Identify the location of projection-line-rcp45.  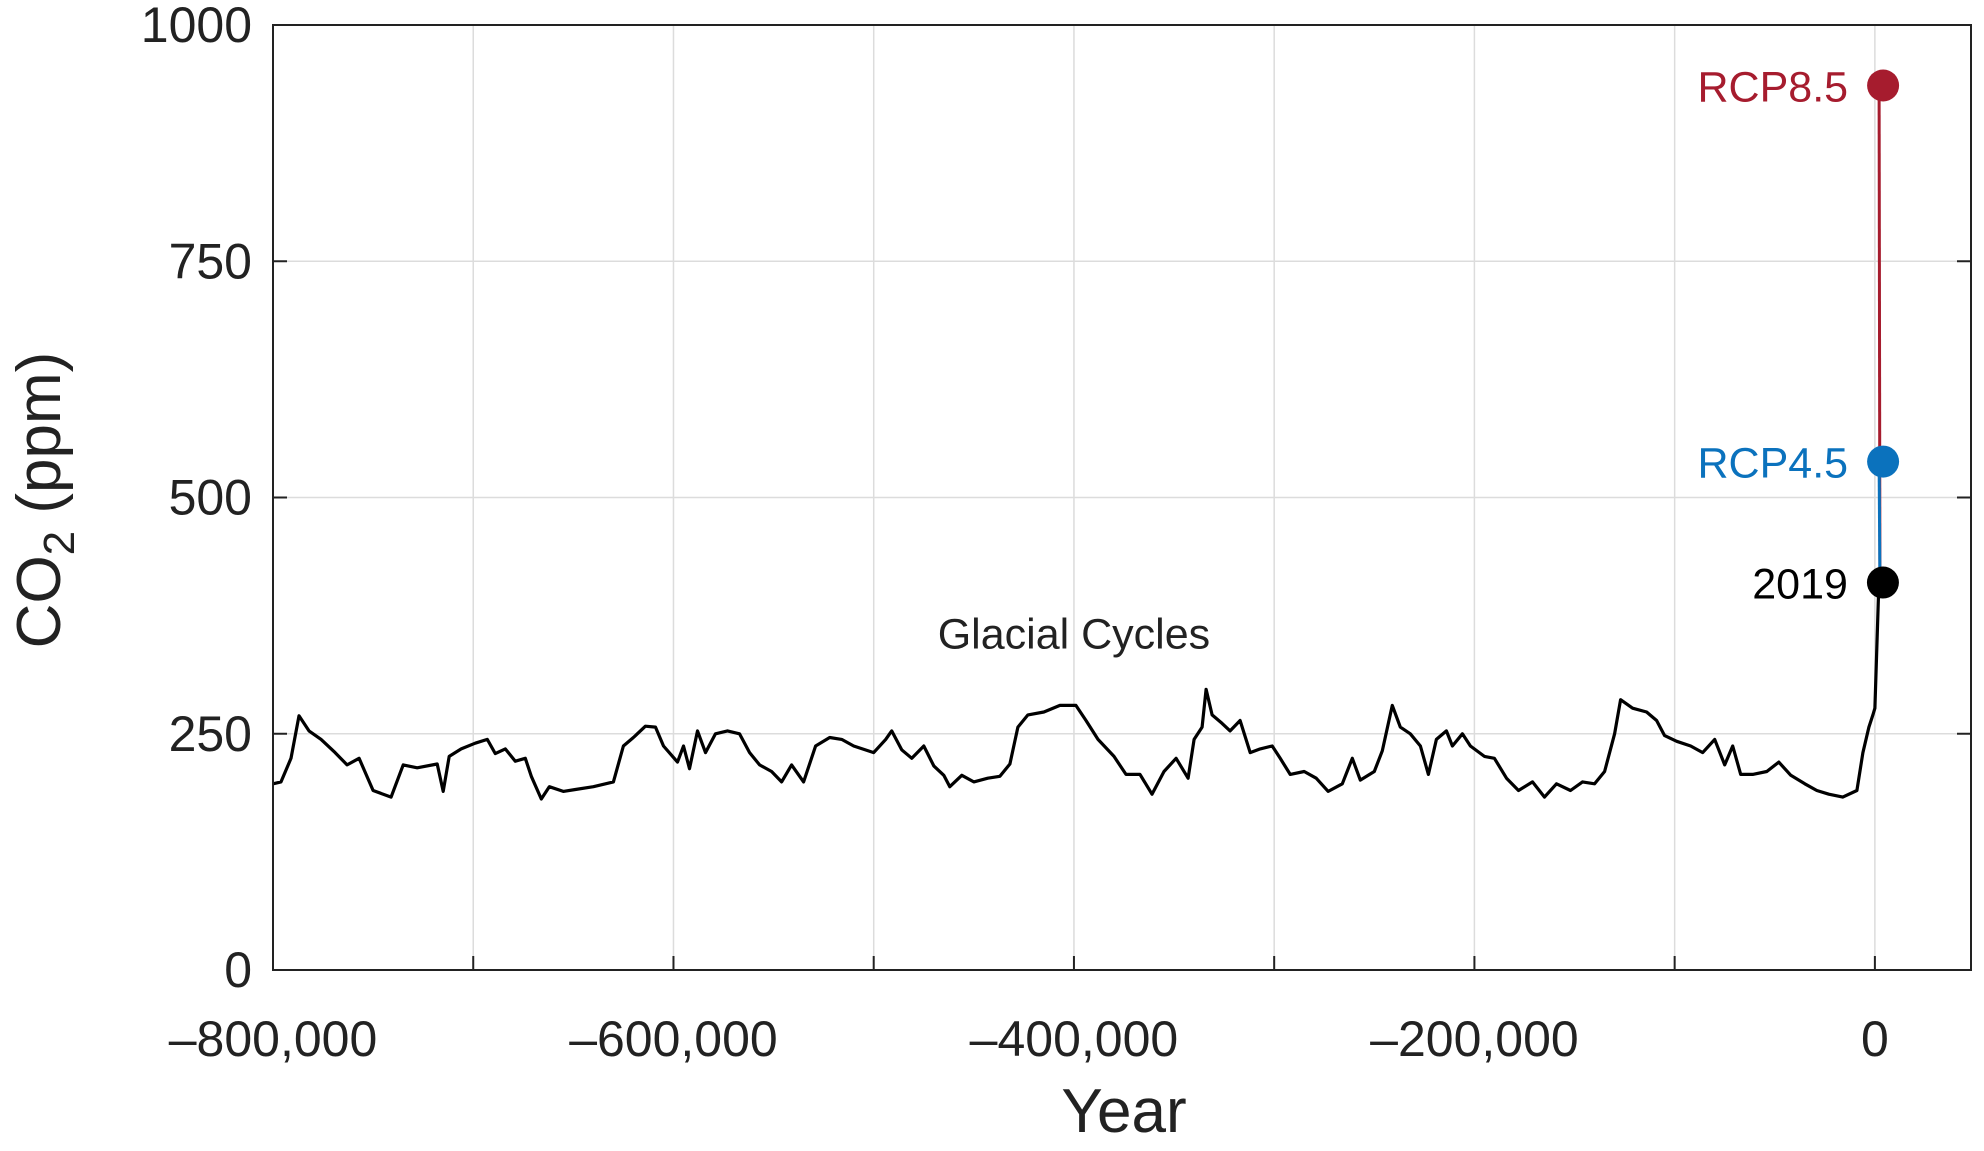
(1879, 522).